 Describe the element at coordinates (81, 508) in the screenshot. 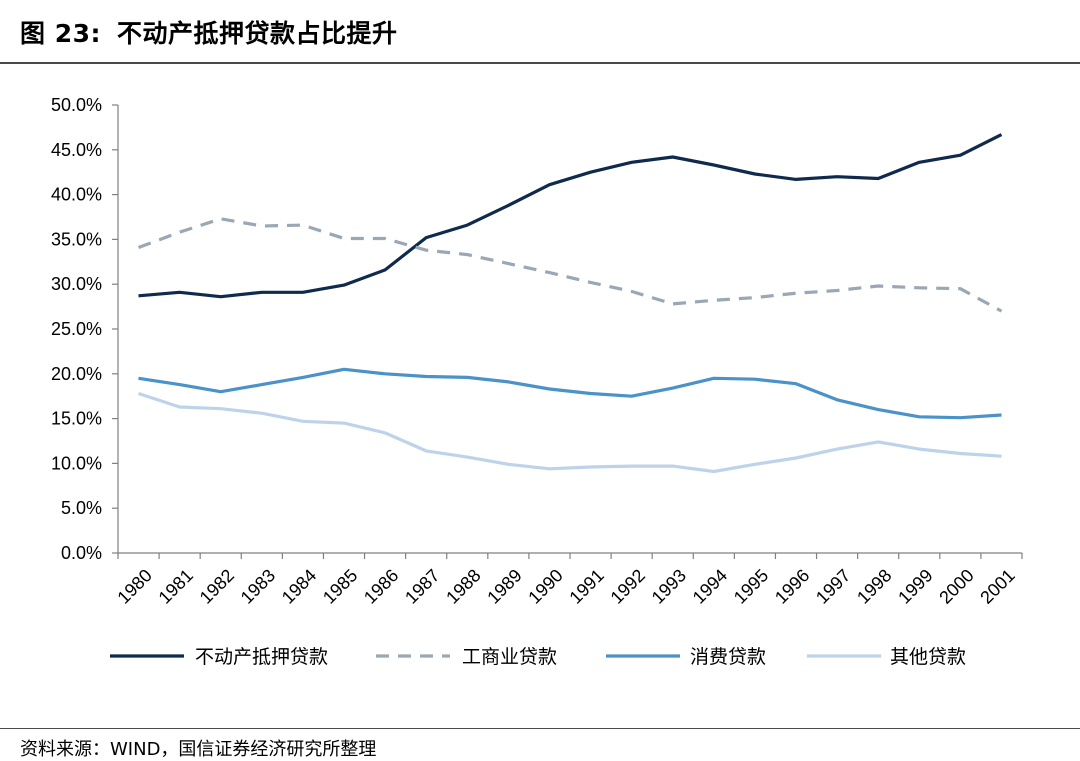

I see `y-tick-label: 5.0%` at that location.